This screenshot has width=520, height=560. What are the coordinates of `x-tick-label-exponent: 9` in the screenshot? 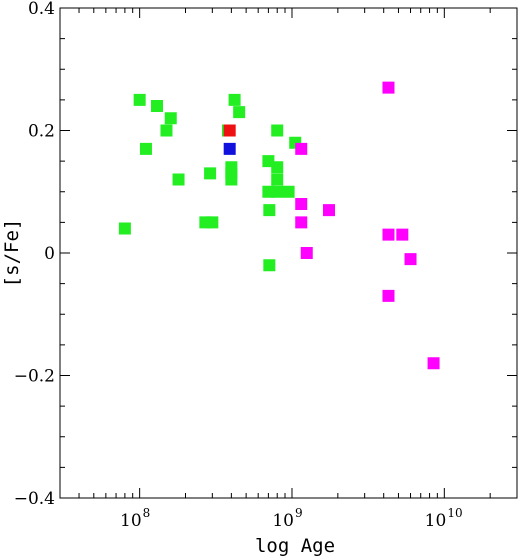 It's located at (299, 513).